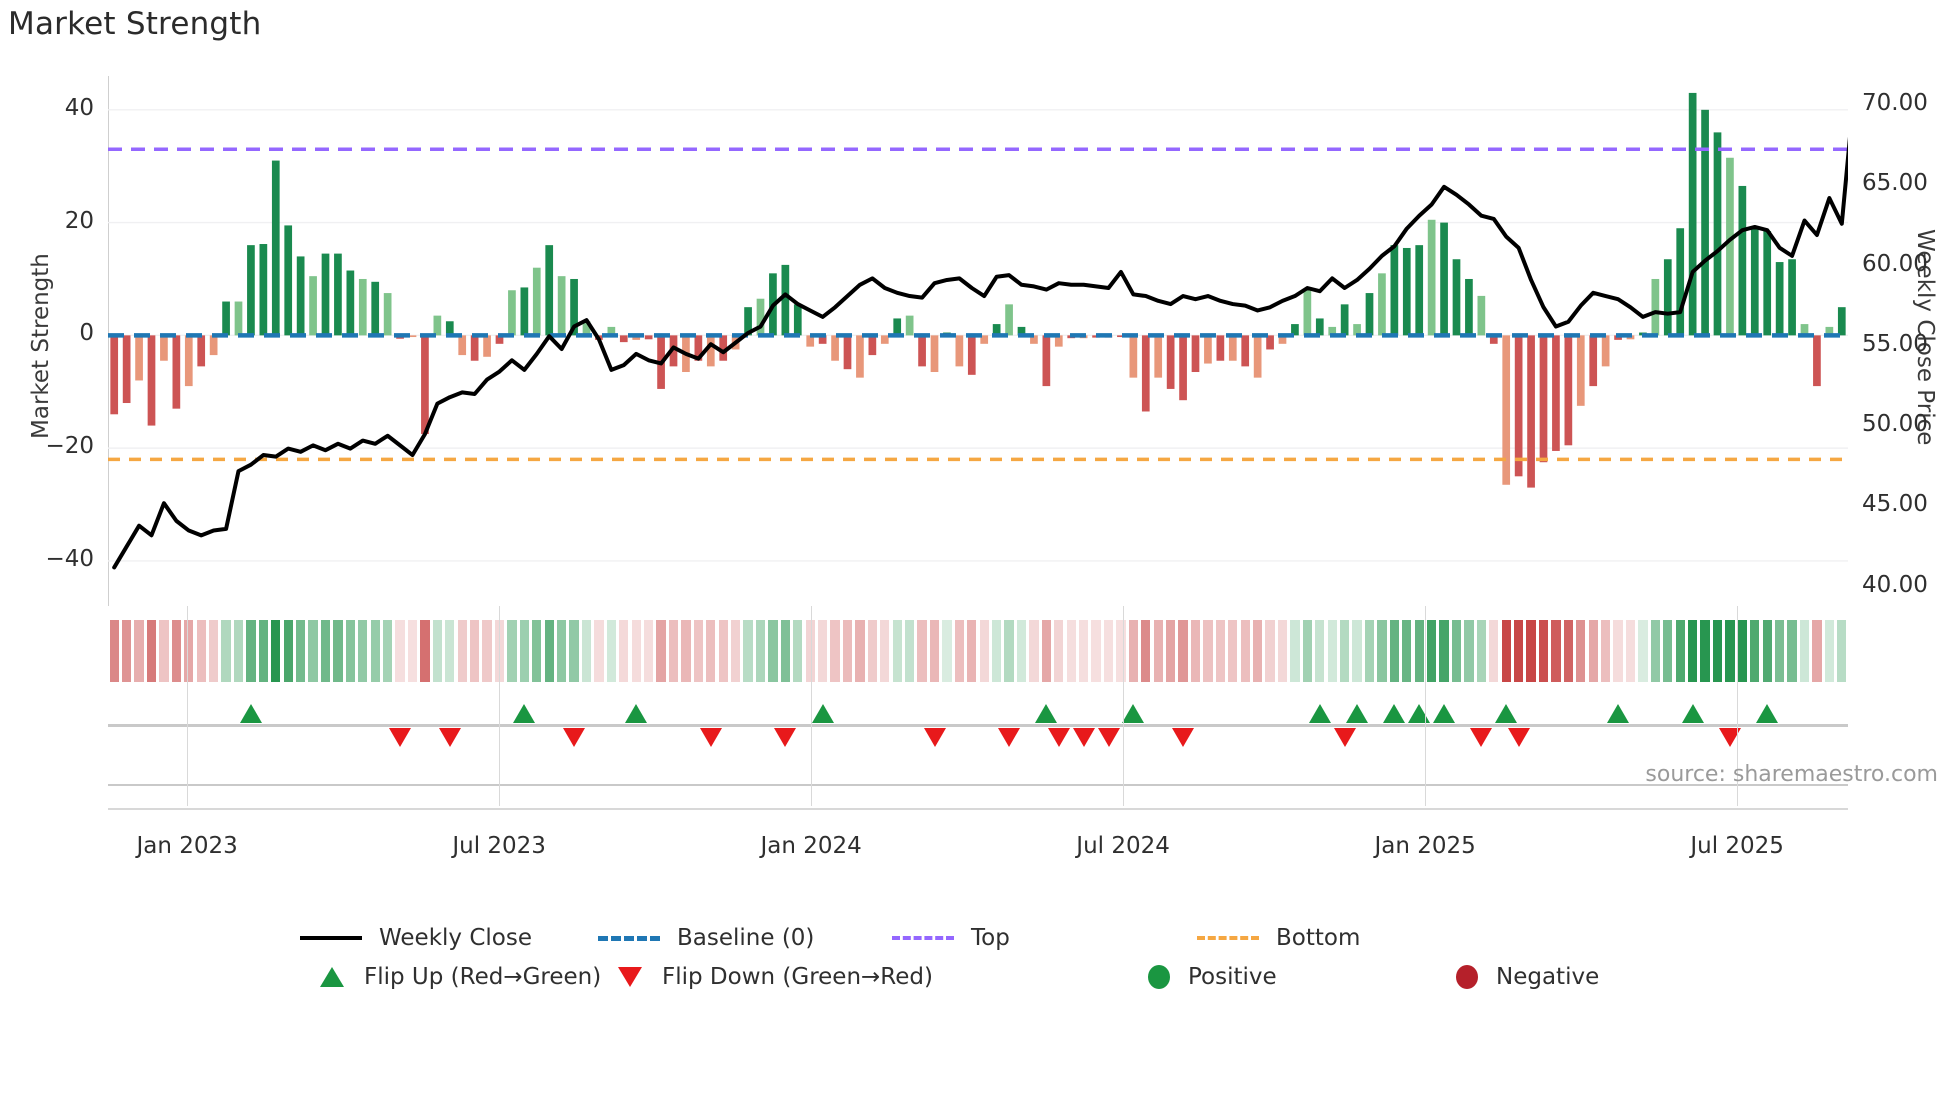  Describe the element at coordinates (450, 977) in the screenshot. I see `legend-item-flip-up-red-green: Flip Up (Red→Green)` at that location.